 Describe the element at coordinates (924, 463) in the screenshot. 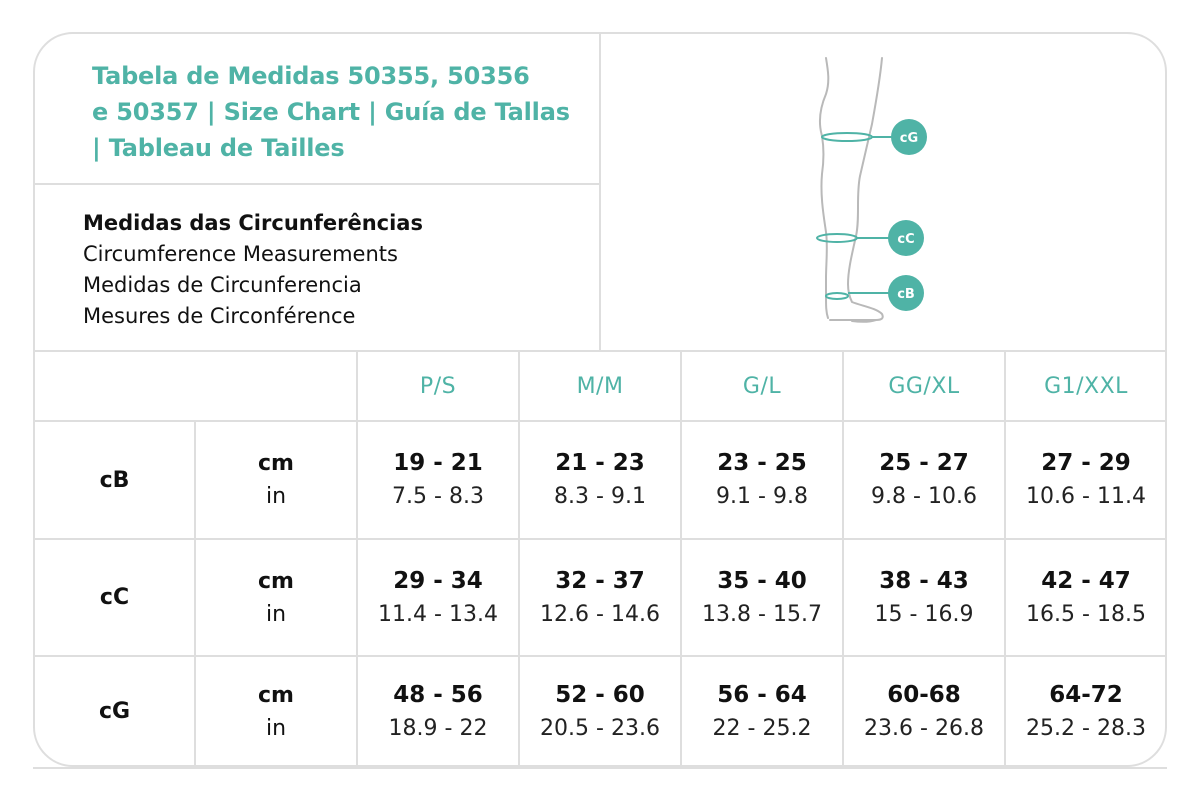

I see `value-cm: 25 - 27` at that location.